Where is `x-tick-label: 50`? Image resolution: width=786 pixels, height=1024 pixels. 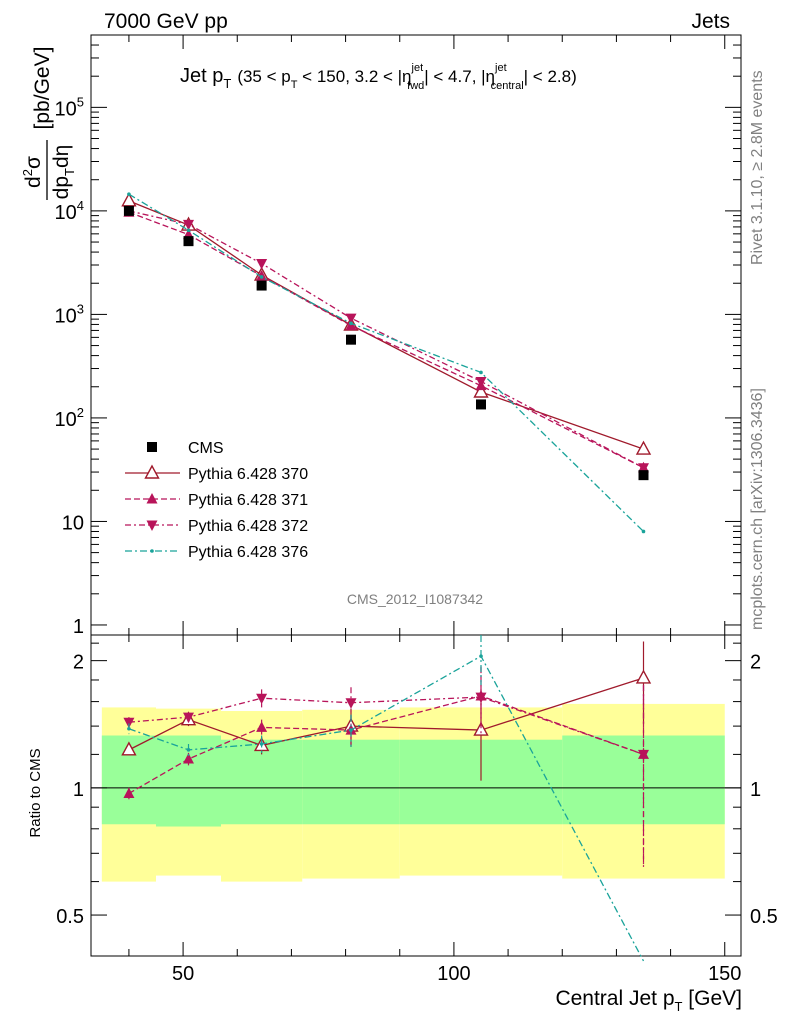 x-tick-label: 50 is located at coordinates (183, 974).